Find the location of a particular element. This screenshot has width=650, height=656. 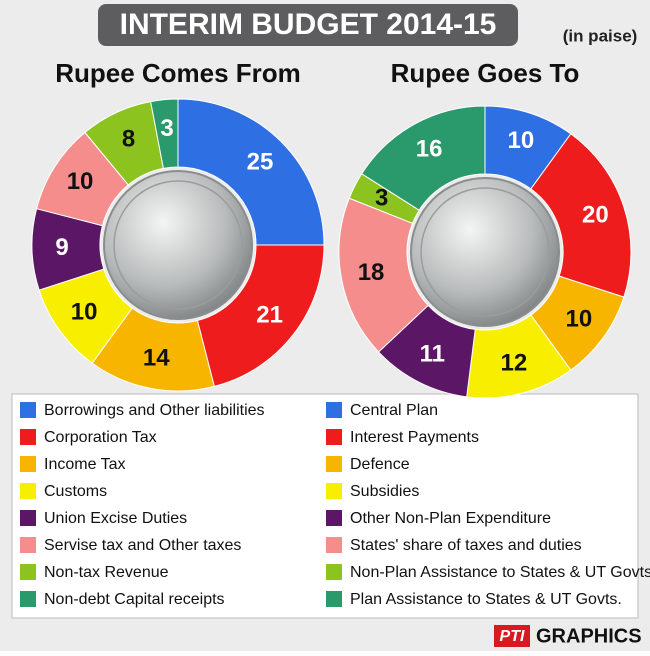

credit-logo-box is located at coordinates (512, 636).